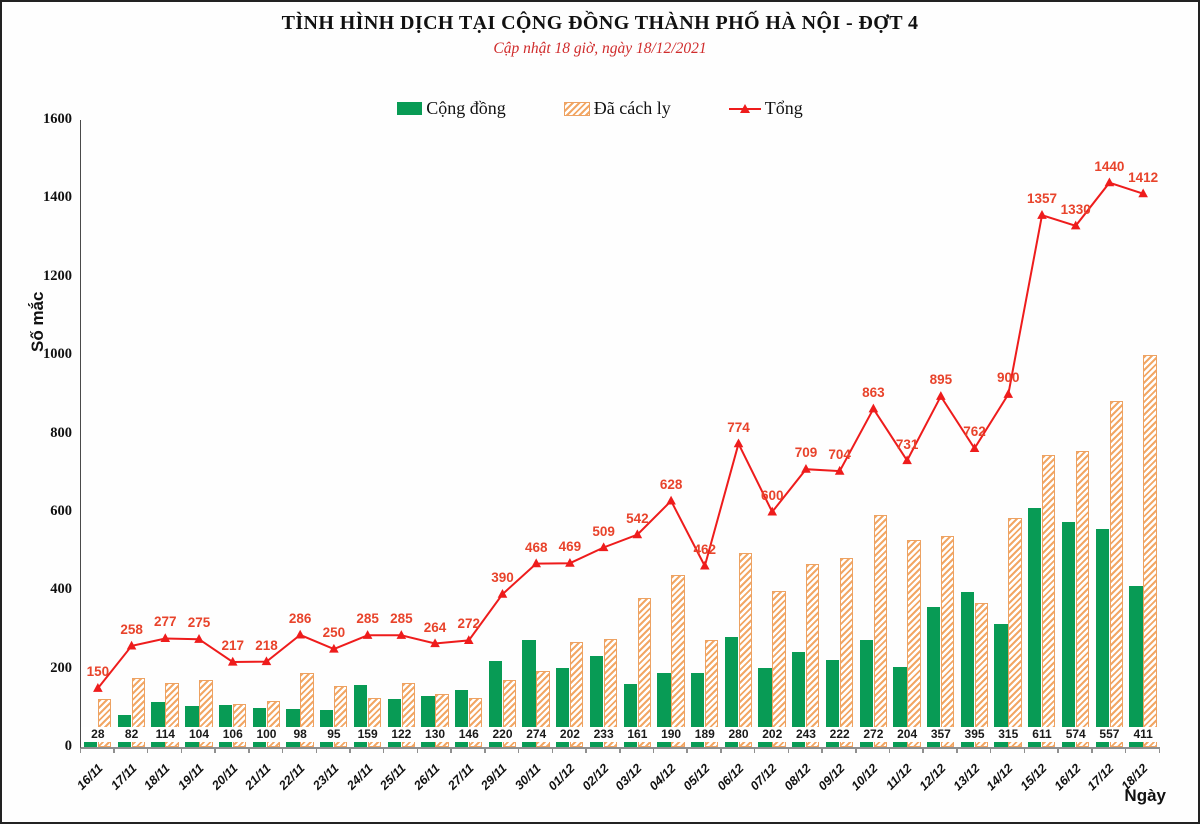 The image size is (1200, 824). Describe the element at coordinates (1008, 378) in the screenshot. I see `total-value-label: 900` at that location.